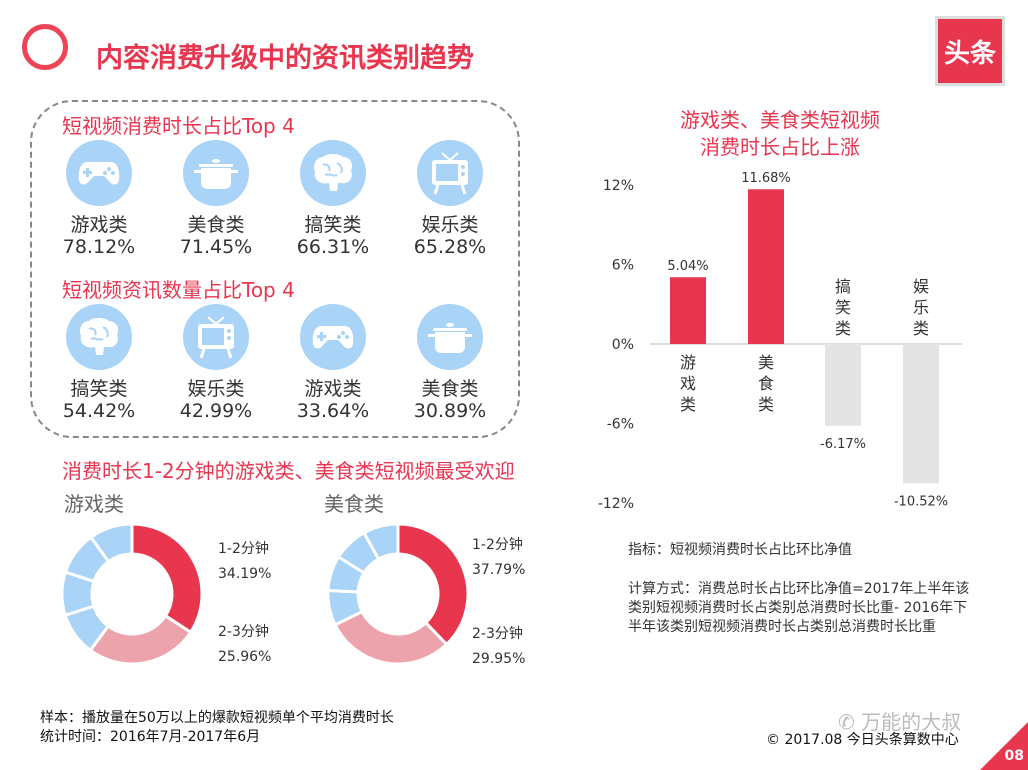 This screenshot has width=1028, height=770. What do you see at coordinates (843, 307) in the screenshot?
I see `category-label: 笑` at bounding box center [843, 307].